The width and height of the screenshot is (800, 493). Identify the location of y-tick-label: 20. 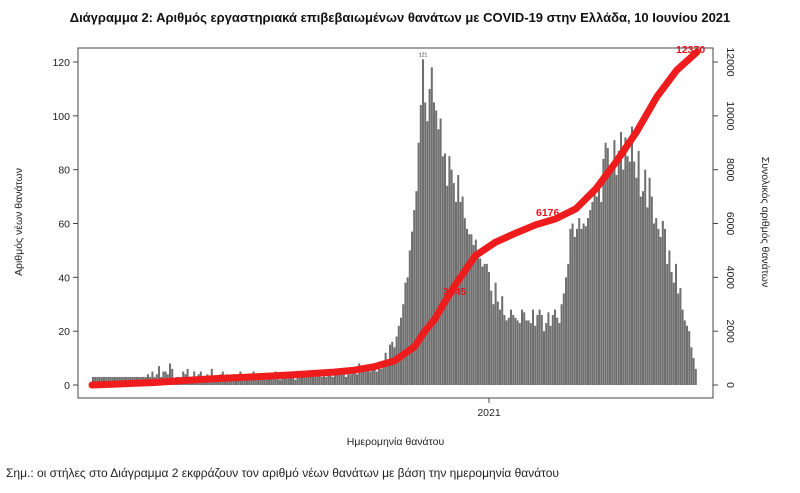
(64, 332).